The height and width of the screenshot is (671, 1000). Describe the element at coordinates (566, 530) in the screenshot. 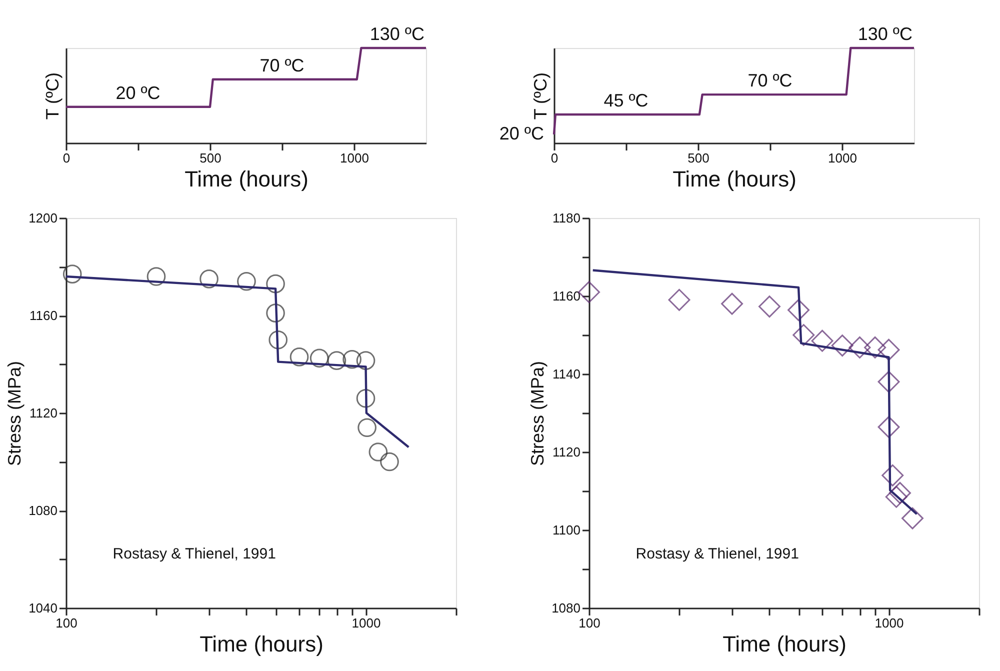

I see `y-tick-label: 1100` at that location.